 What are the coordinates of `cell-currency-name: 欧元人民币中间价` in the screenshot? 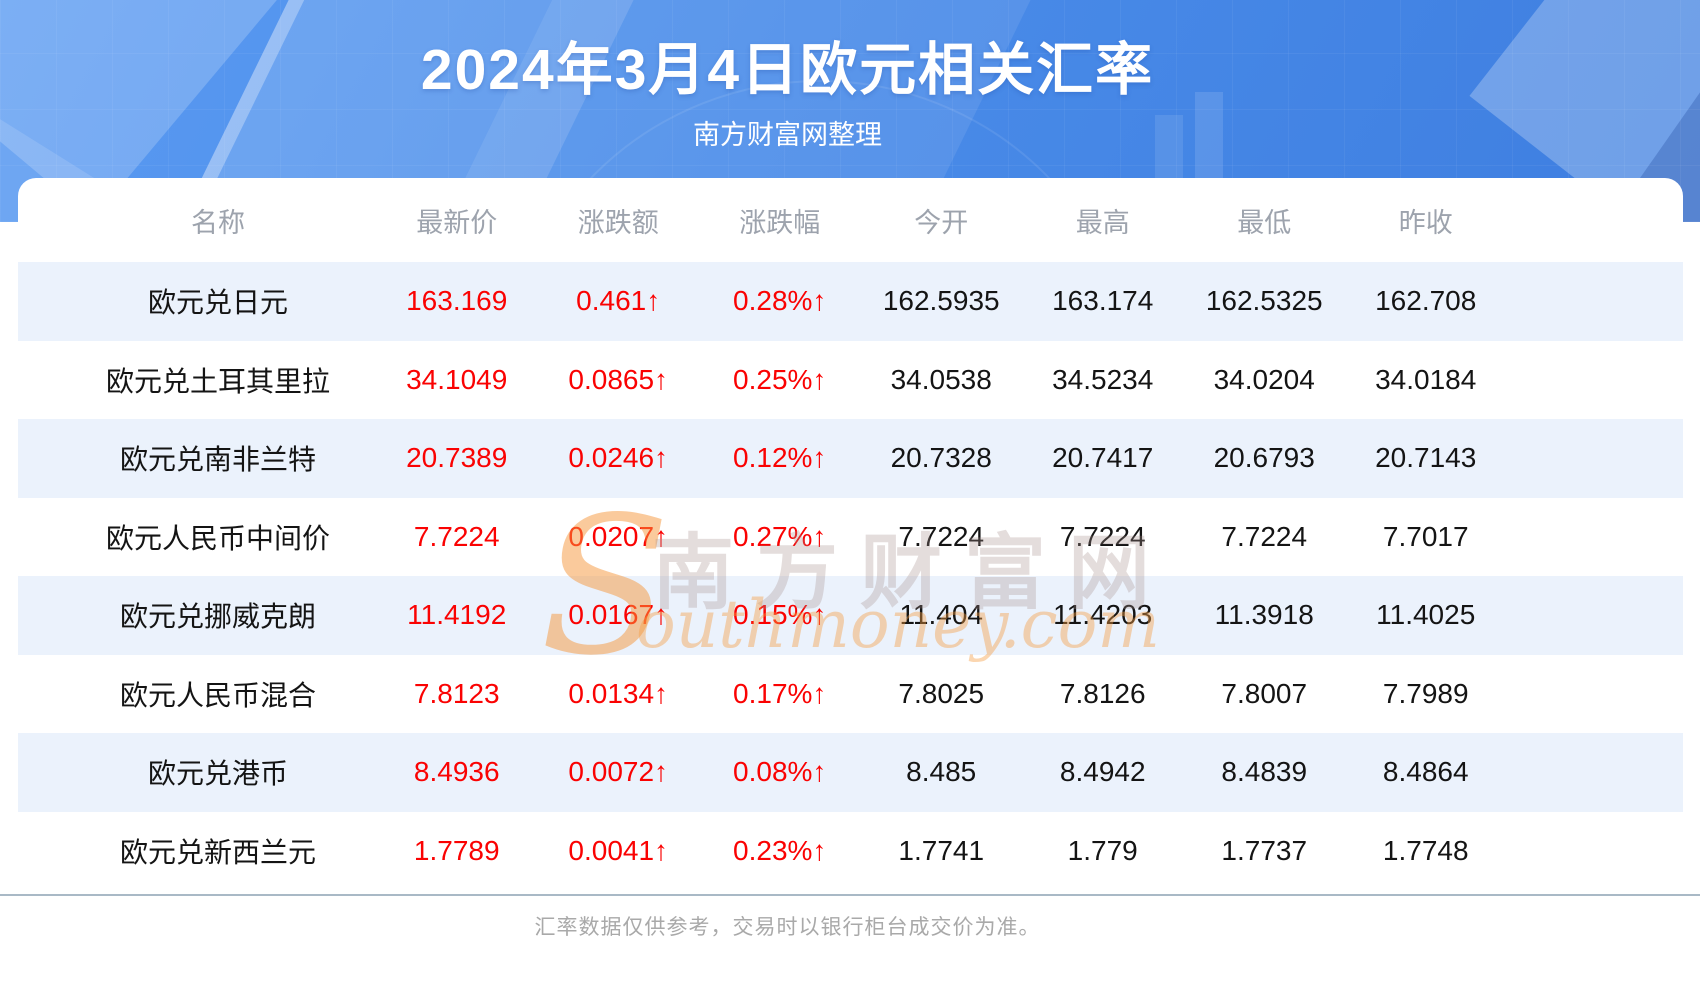 It's located at (217, 538).